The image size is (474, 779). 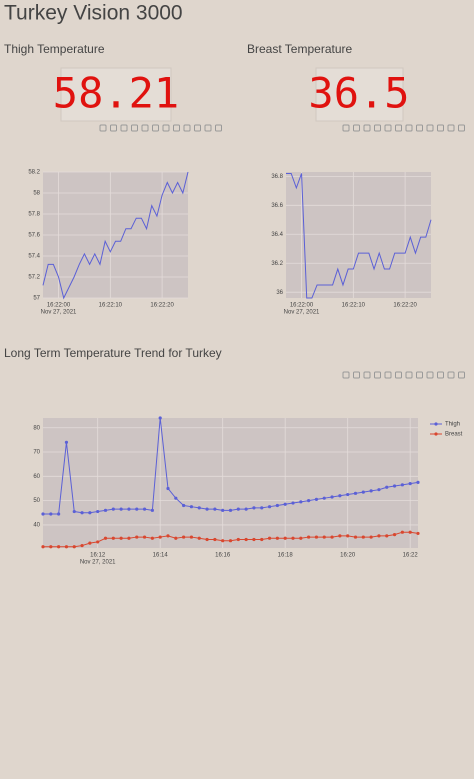 I want to click on y-tick-label: 80, so click(x=36, y=428).